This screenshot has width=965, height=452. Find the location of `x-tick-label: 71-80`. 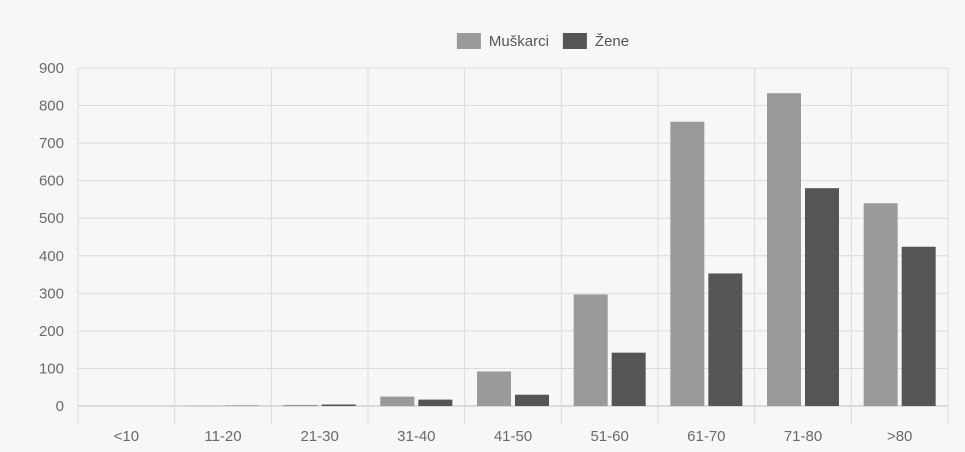

x-tick-label: 71-80 is located at coordinates (803, 436).